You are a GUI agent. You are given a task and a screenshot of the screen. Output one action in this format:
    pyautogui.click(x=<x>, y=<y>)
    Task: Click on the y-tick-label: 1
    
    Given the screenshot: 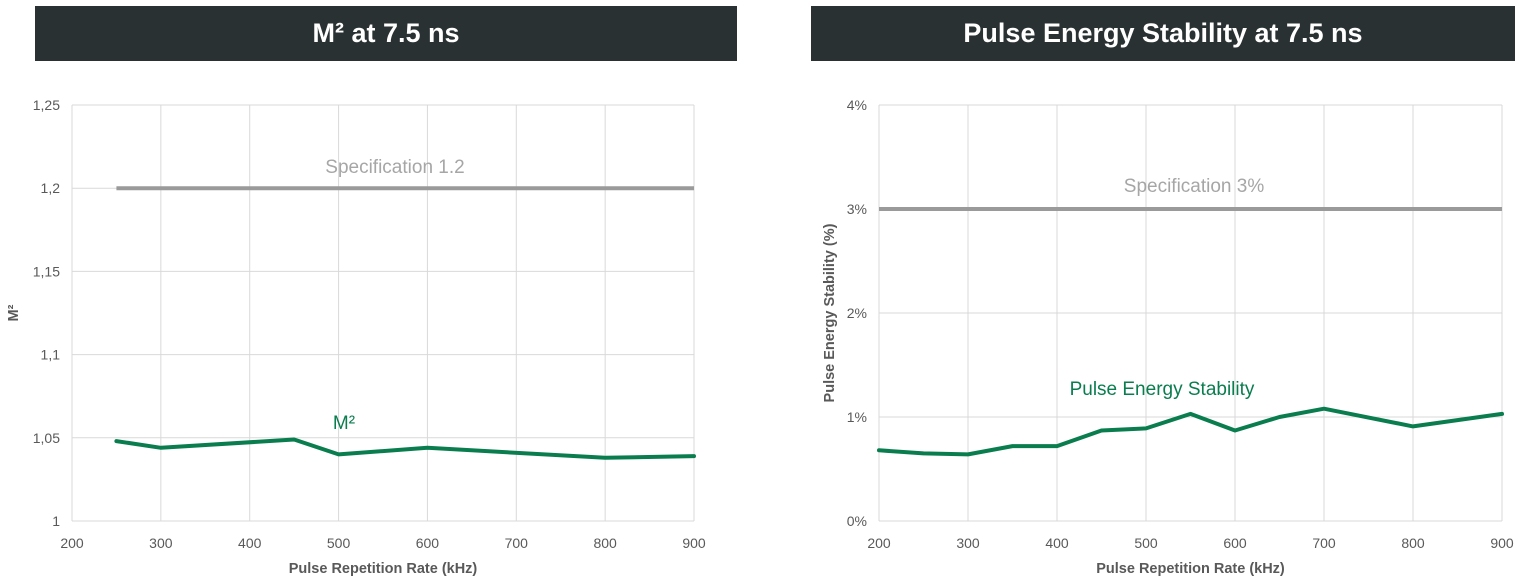 What is the action you would take?
    pyautogui.click(x=56, y=521)
    